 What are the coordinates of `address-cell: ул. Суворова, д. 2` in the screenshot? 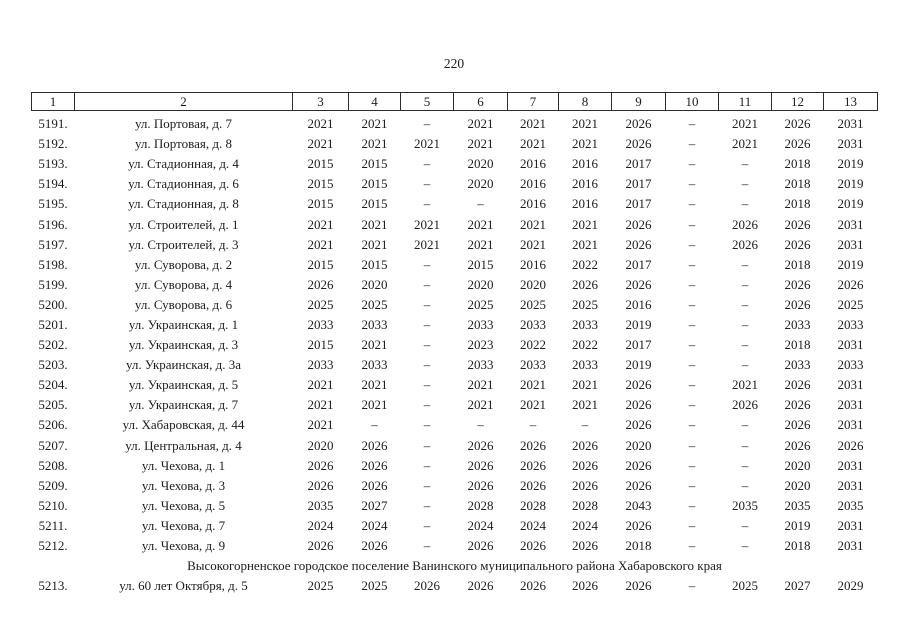 It's located at (183, 264).